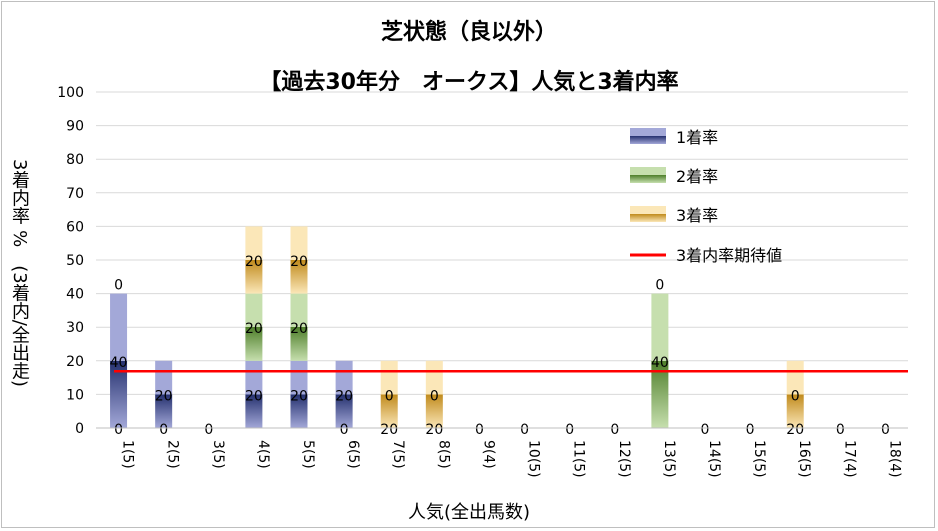 The width and height of the screenshot is (938, 531). What do you see at coordinates (353, 454) in the screenshot?
I see `x-tick-label: 6(5)` at bounding box center [353, 454].